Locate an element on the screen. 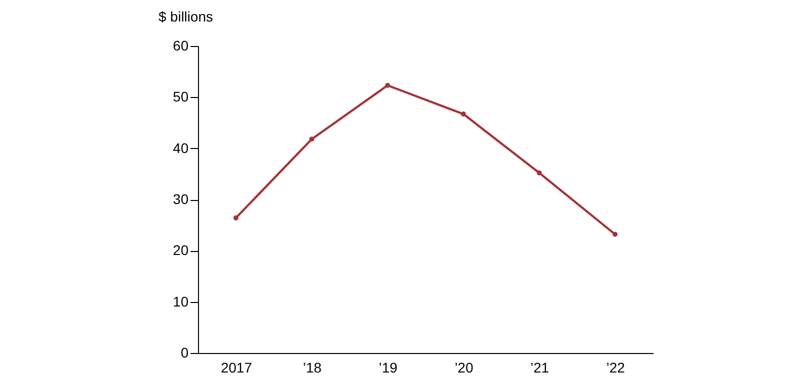 The image size is (800, 380). x-tick-label: 2017 is located at coordinates (236, 368).